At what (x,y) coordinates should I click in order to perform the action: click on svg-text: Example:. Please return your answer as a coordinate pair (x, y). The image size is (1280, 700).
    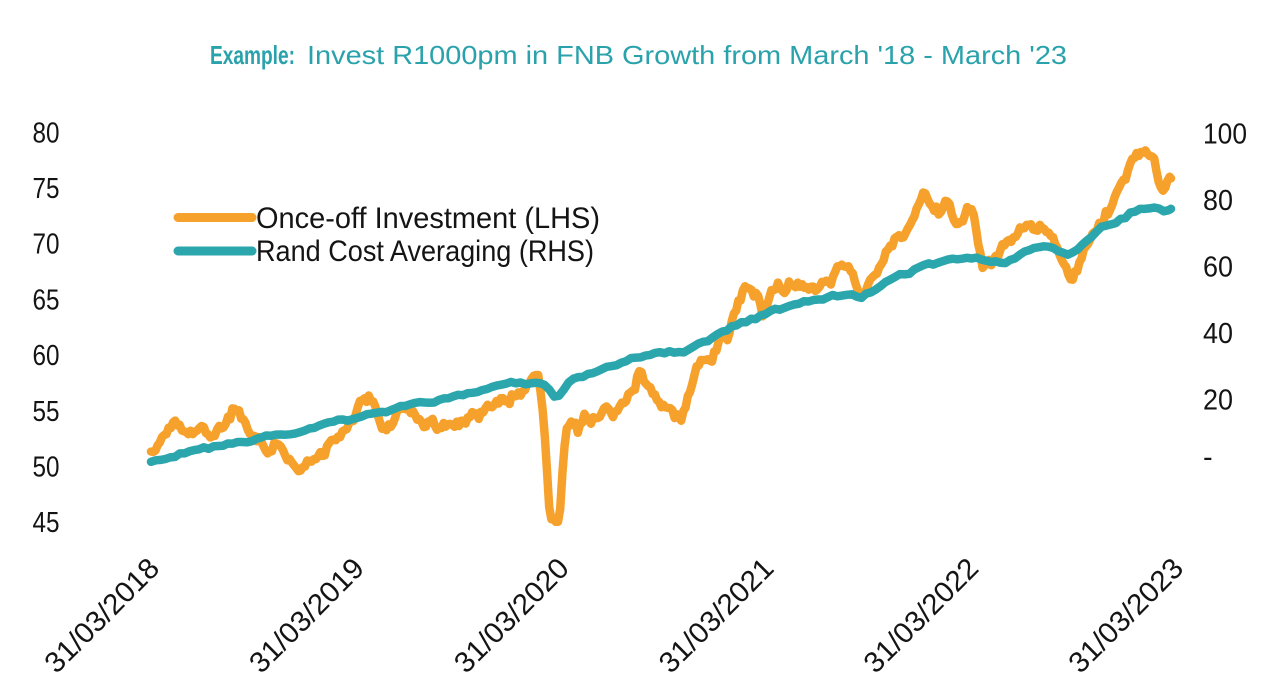
    Looking at the image, I should click on (252, 55).